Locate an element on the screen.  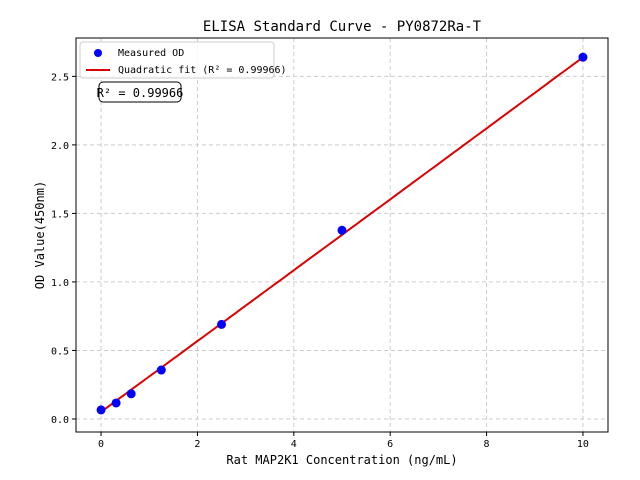
x-tick-label: 4 is located at coordinates (294, 444).